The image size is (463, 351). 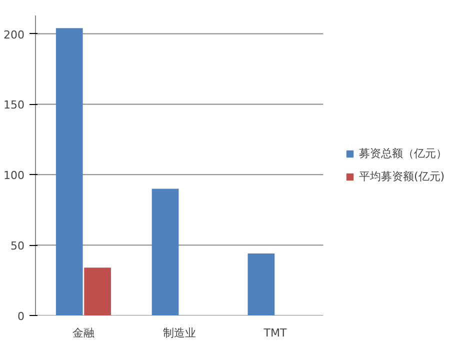 What do you see at coordinates (179, 333) in the screenshot?
I see `x-tick-label: 制造业` at bounding box center [179, 333].